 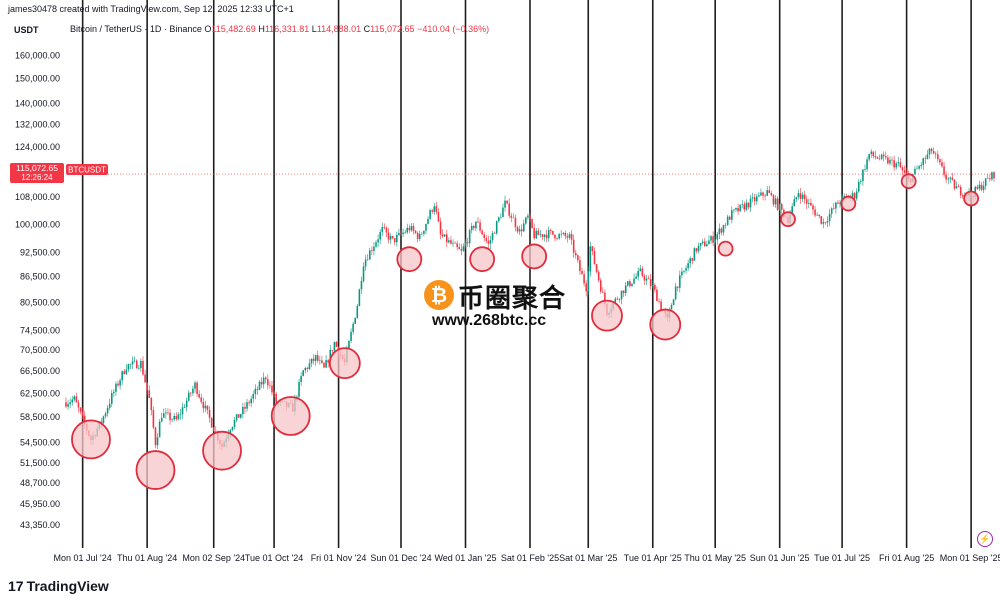 What do you see at coordinates (37, 147) in the screenshot?
I see `y-tick-label: 124,000.00` at bounding box center [37, 147].